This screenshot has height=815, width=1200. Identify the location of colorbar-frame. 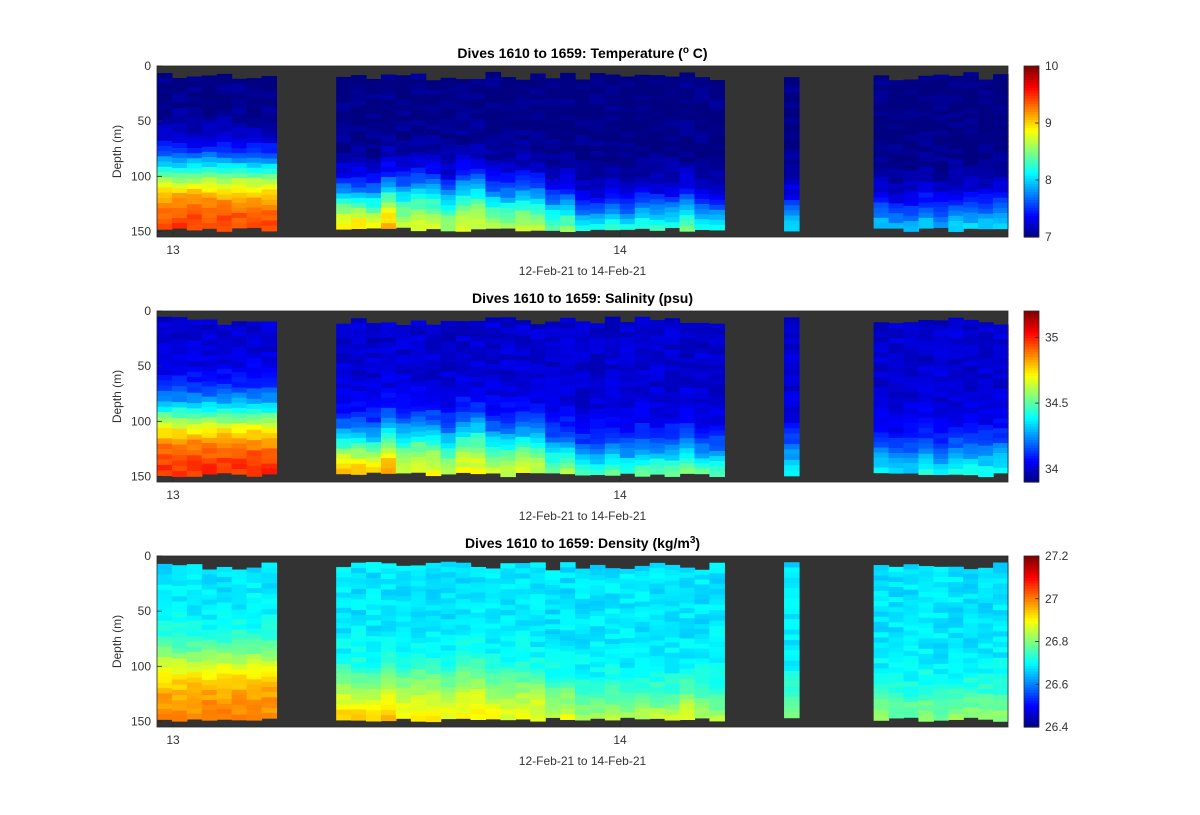
(1031, 151).